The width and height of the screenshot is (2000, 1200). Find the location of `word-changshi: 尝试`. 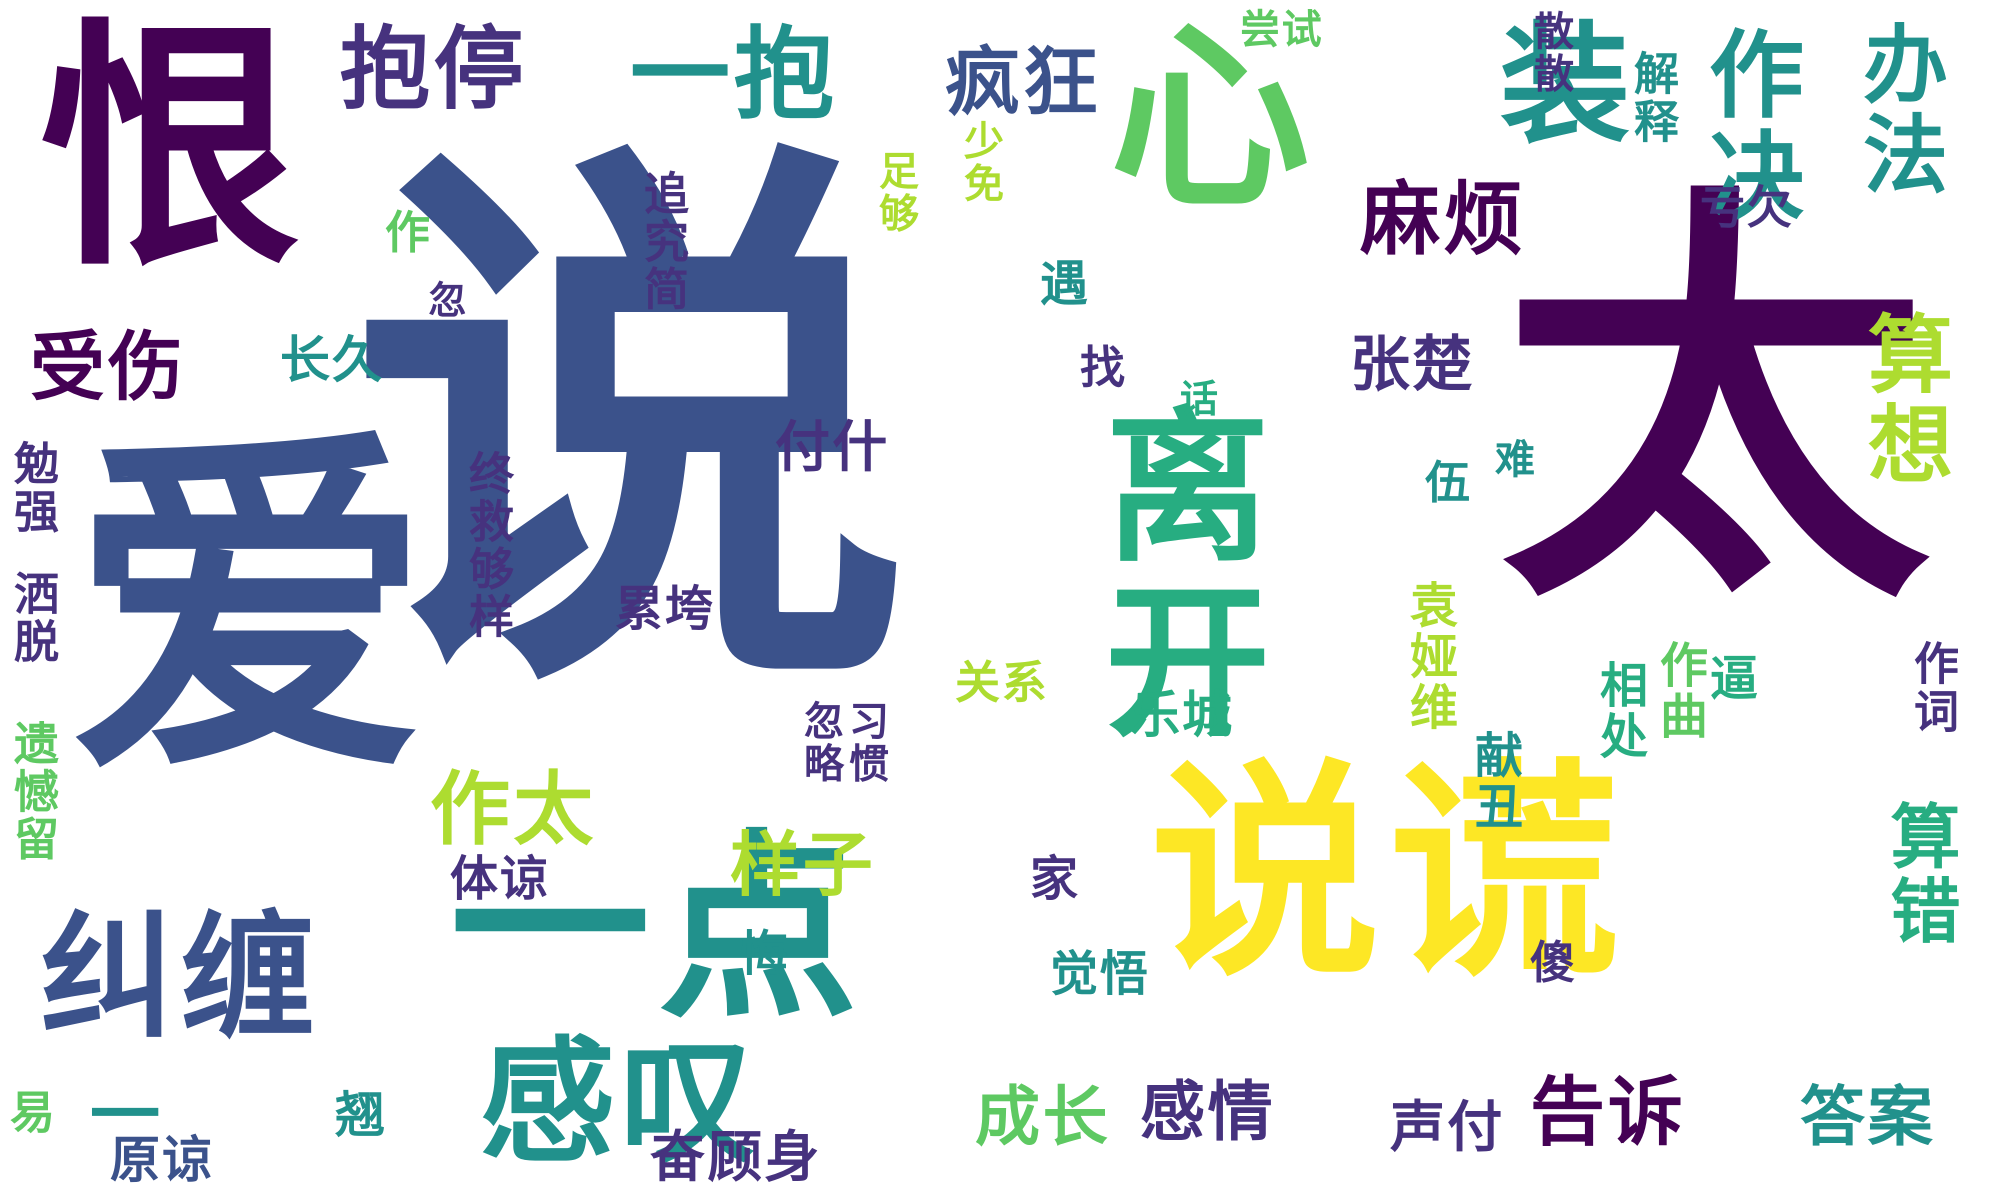

word-changshi: 尝试 is located at coordinates (1282, 30).